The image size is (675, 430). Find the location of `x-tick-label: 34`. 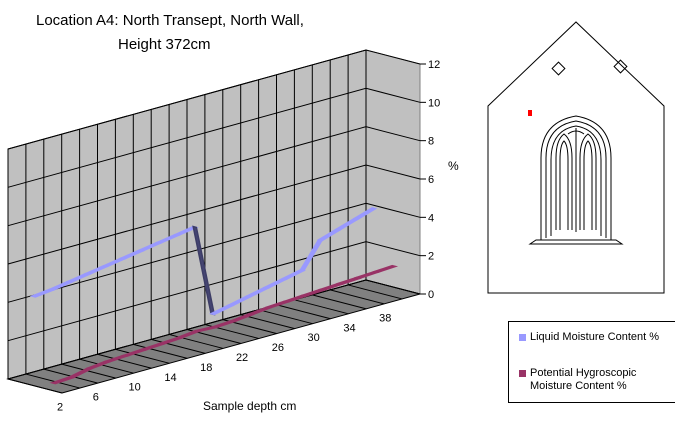

x-tick-label: 34 is located at coordinates (349, 328).